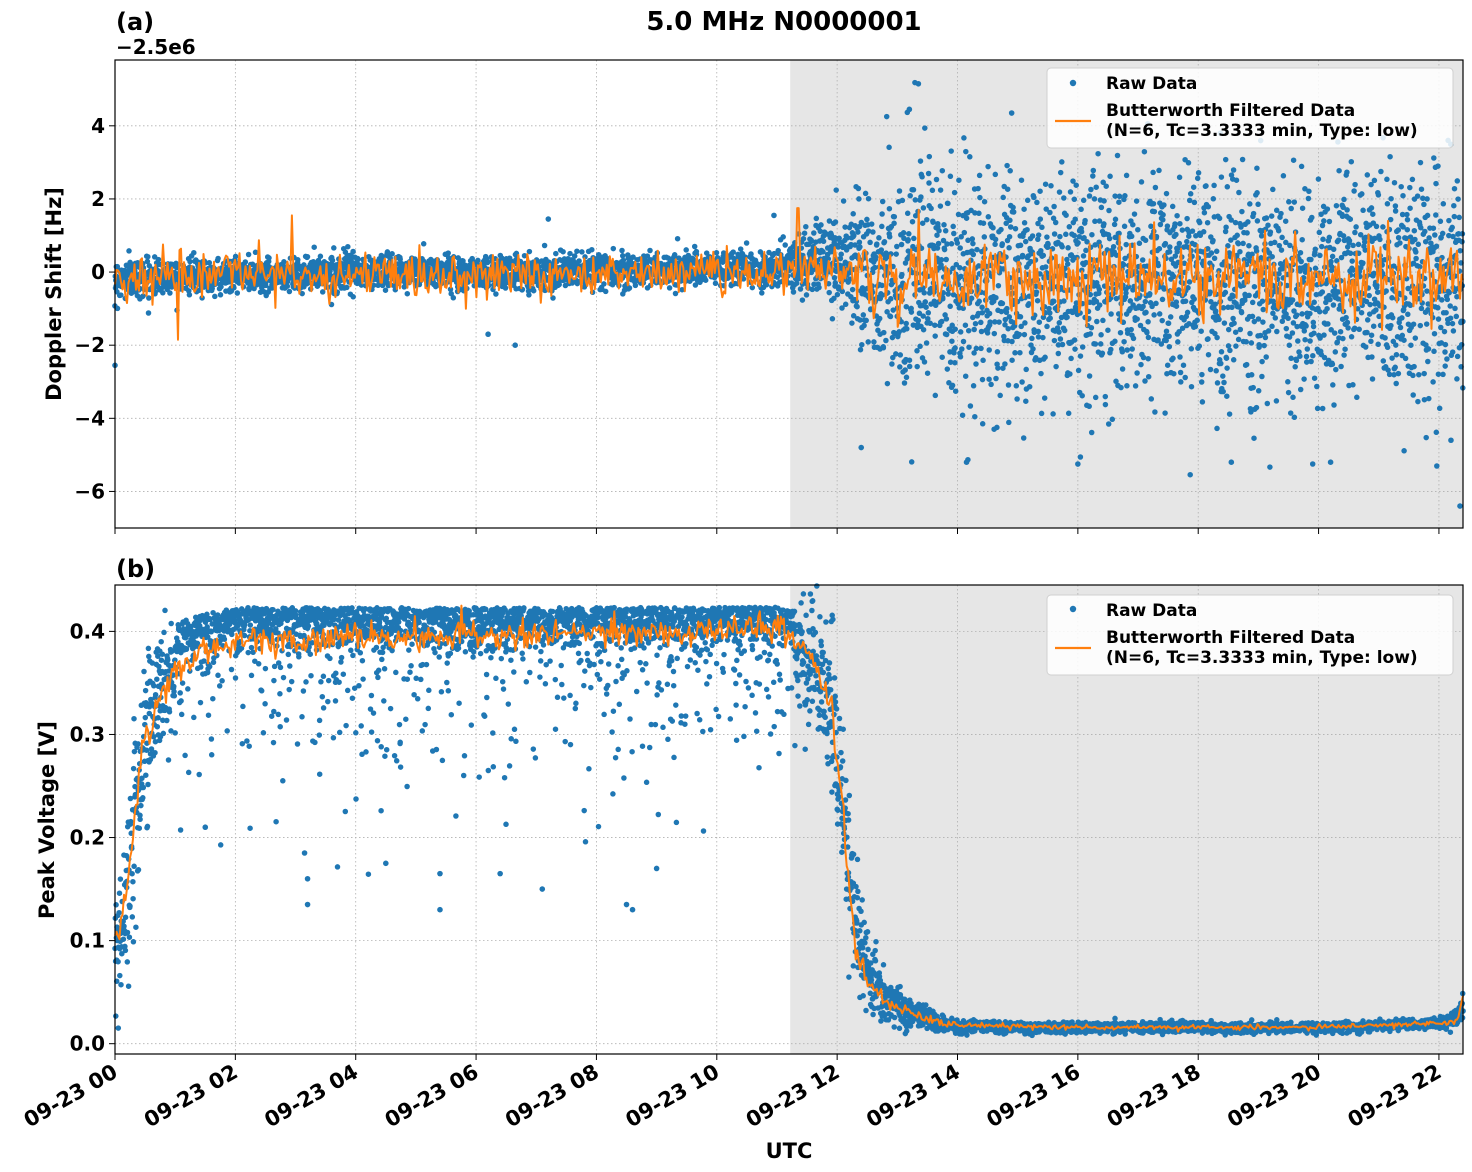 This screenshot has width=1472, height=1172. I want to click on panel-b-legend-raw-marker, so click(1073, 609).